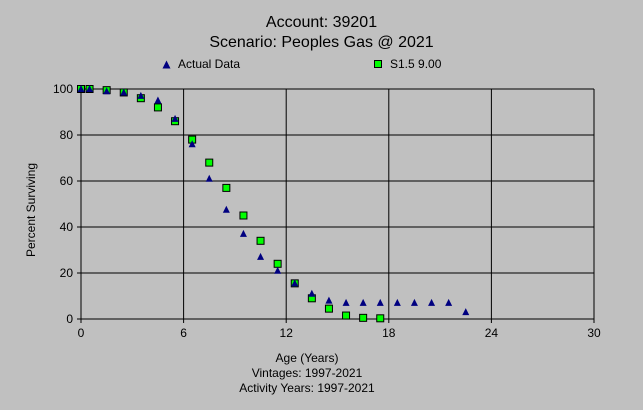 Image resolution: width=643 pixels, height=410 pixels. What do you see at coordinates (67, 135) in the screenshot?
I see `y-tick-label: 80` at bounding box center [67, 135].